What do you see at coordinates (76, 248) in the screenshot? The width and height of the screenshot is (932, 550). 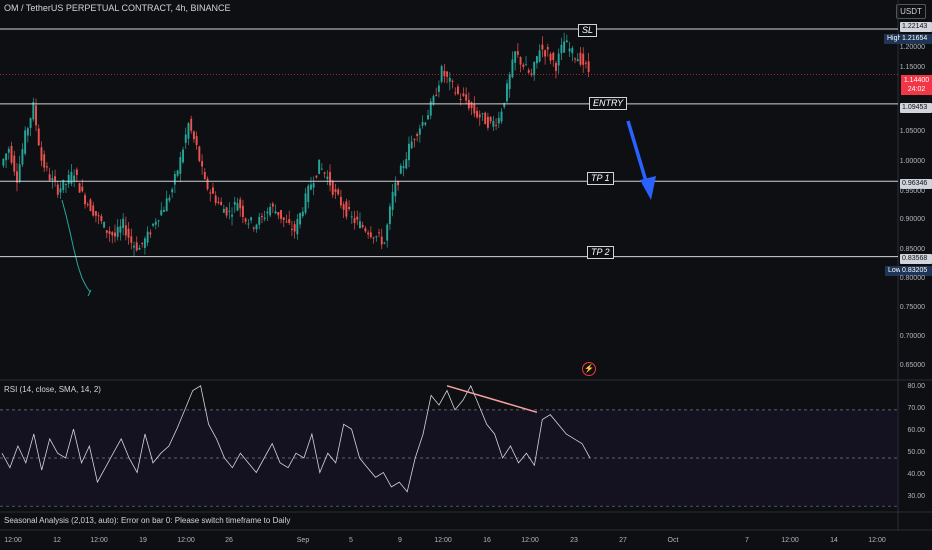 I see `indicator-trail` at bounding box center [76, 248].